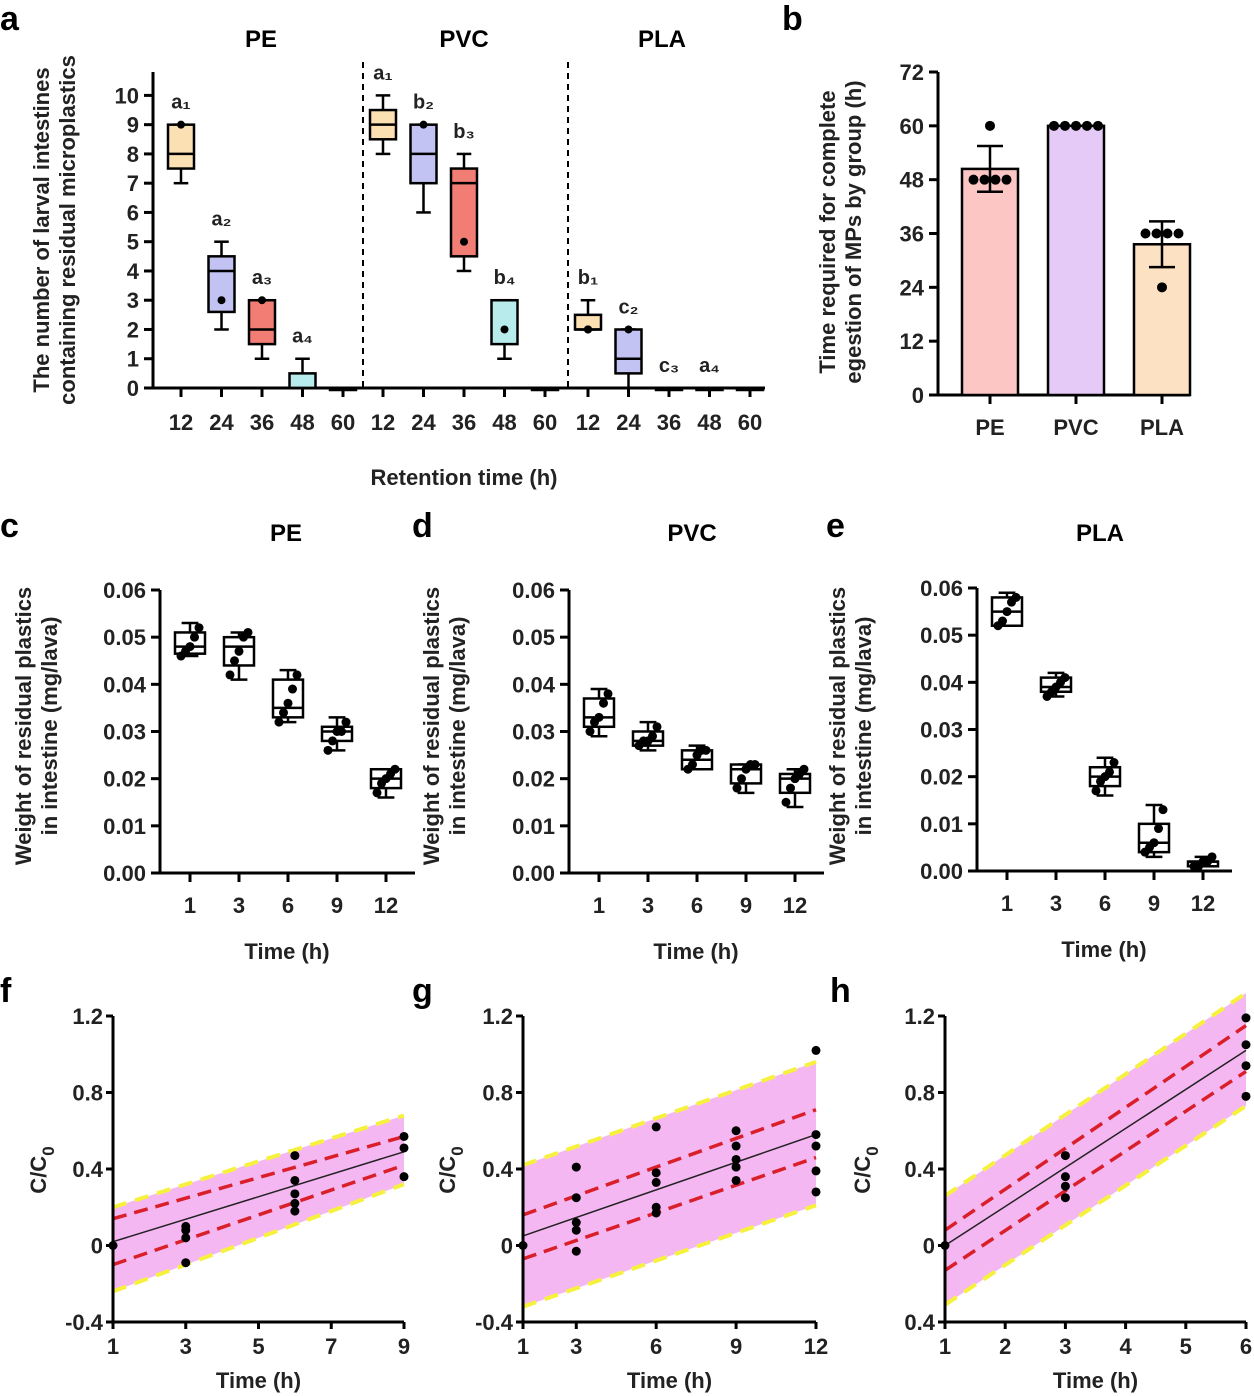  I want to click on x-tick-label: 12, so click(1203, 903).